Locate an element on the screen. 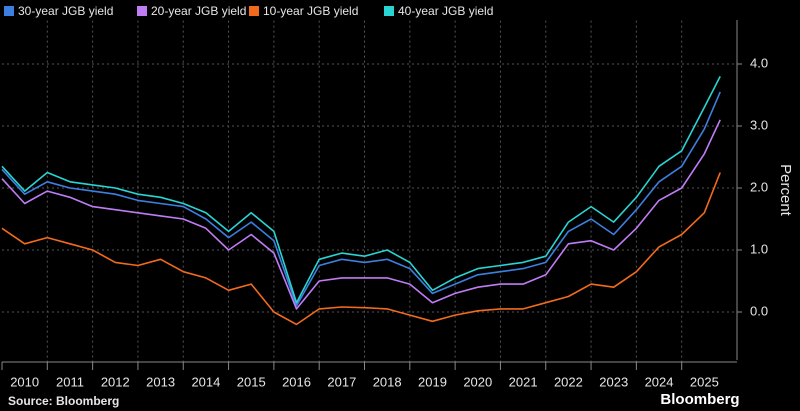  y-tick-label: 2.0 is located at coordinates (759, 186).